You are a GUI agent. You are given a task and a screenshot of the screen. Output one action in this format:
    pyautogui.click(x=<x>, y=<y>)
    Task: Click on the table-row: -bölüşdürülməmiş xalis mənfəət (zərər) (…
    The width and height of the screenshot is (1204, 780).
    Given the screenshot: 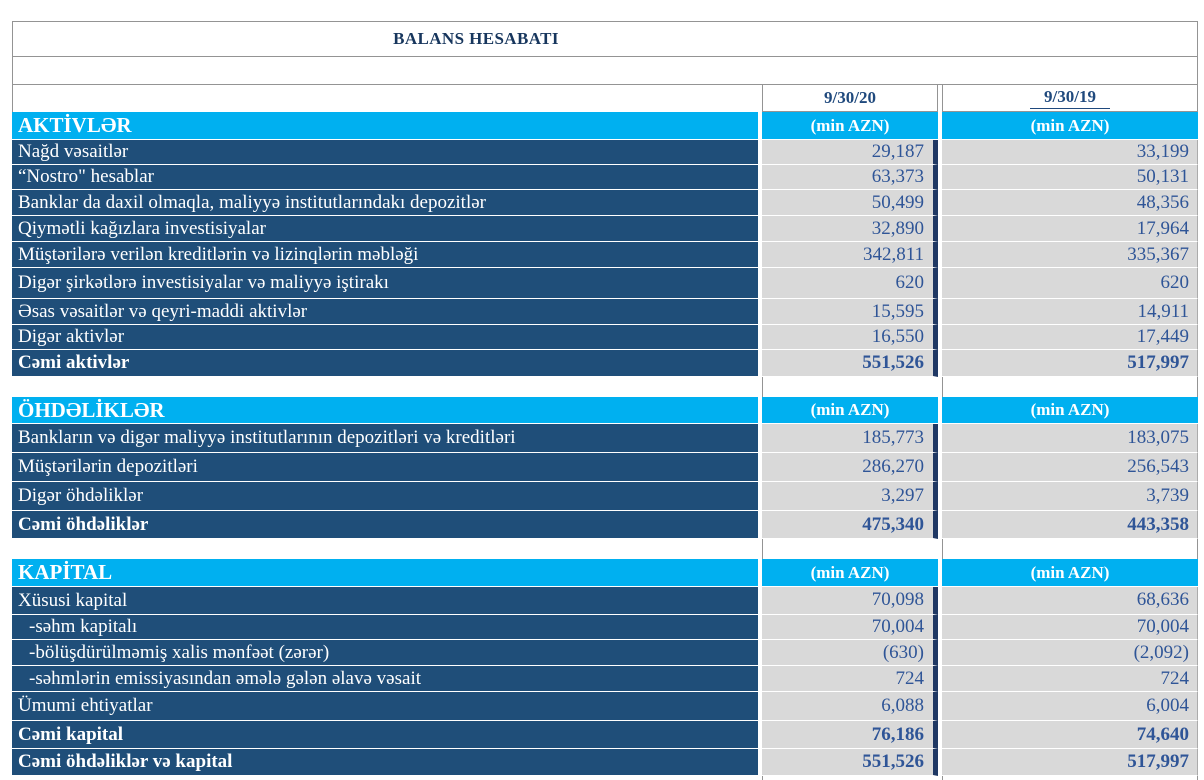 What is the action you would take?
    pyautogui.click(x=605, y=653)
    